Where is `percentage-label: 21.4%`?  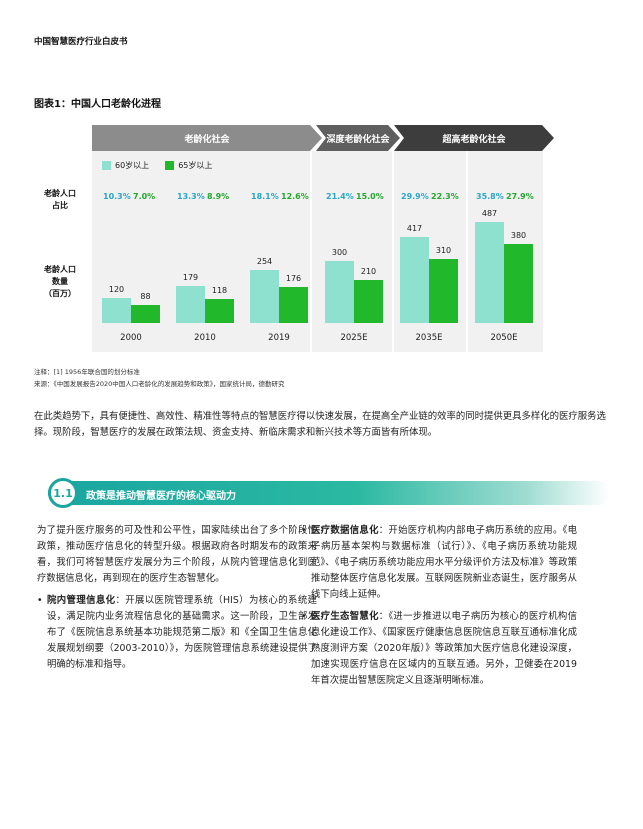 percentage-label: 21.4% is located at coordinates (340, 196).